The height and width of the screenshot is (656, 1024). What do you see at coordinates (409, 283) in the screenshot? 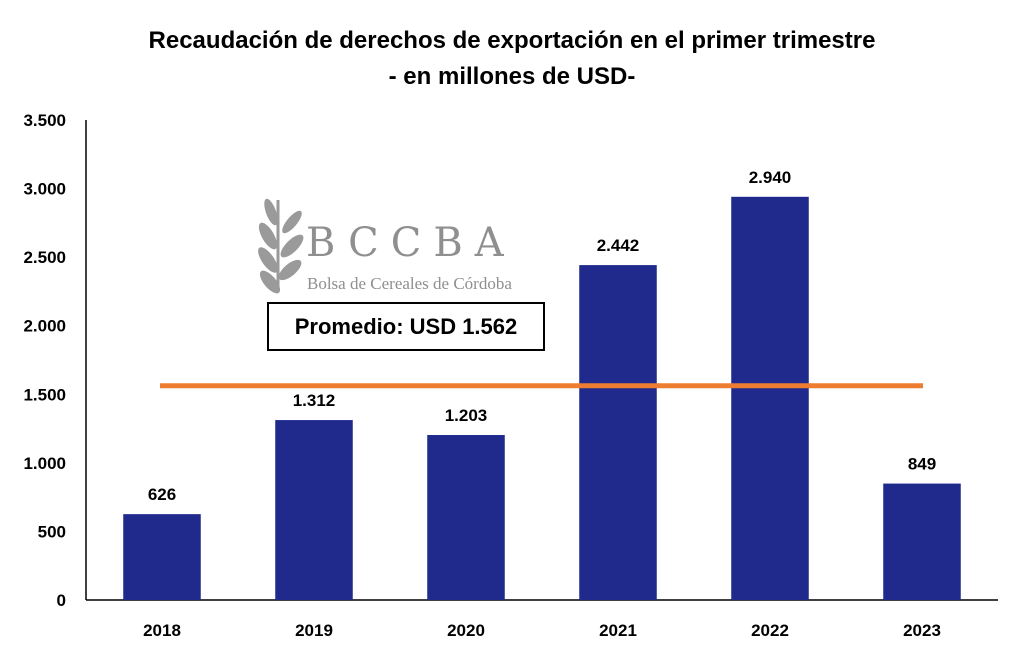
I see `logo-name: Bolsa de Cereales de Córdoba` at bounding box center [409, 283].